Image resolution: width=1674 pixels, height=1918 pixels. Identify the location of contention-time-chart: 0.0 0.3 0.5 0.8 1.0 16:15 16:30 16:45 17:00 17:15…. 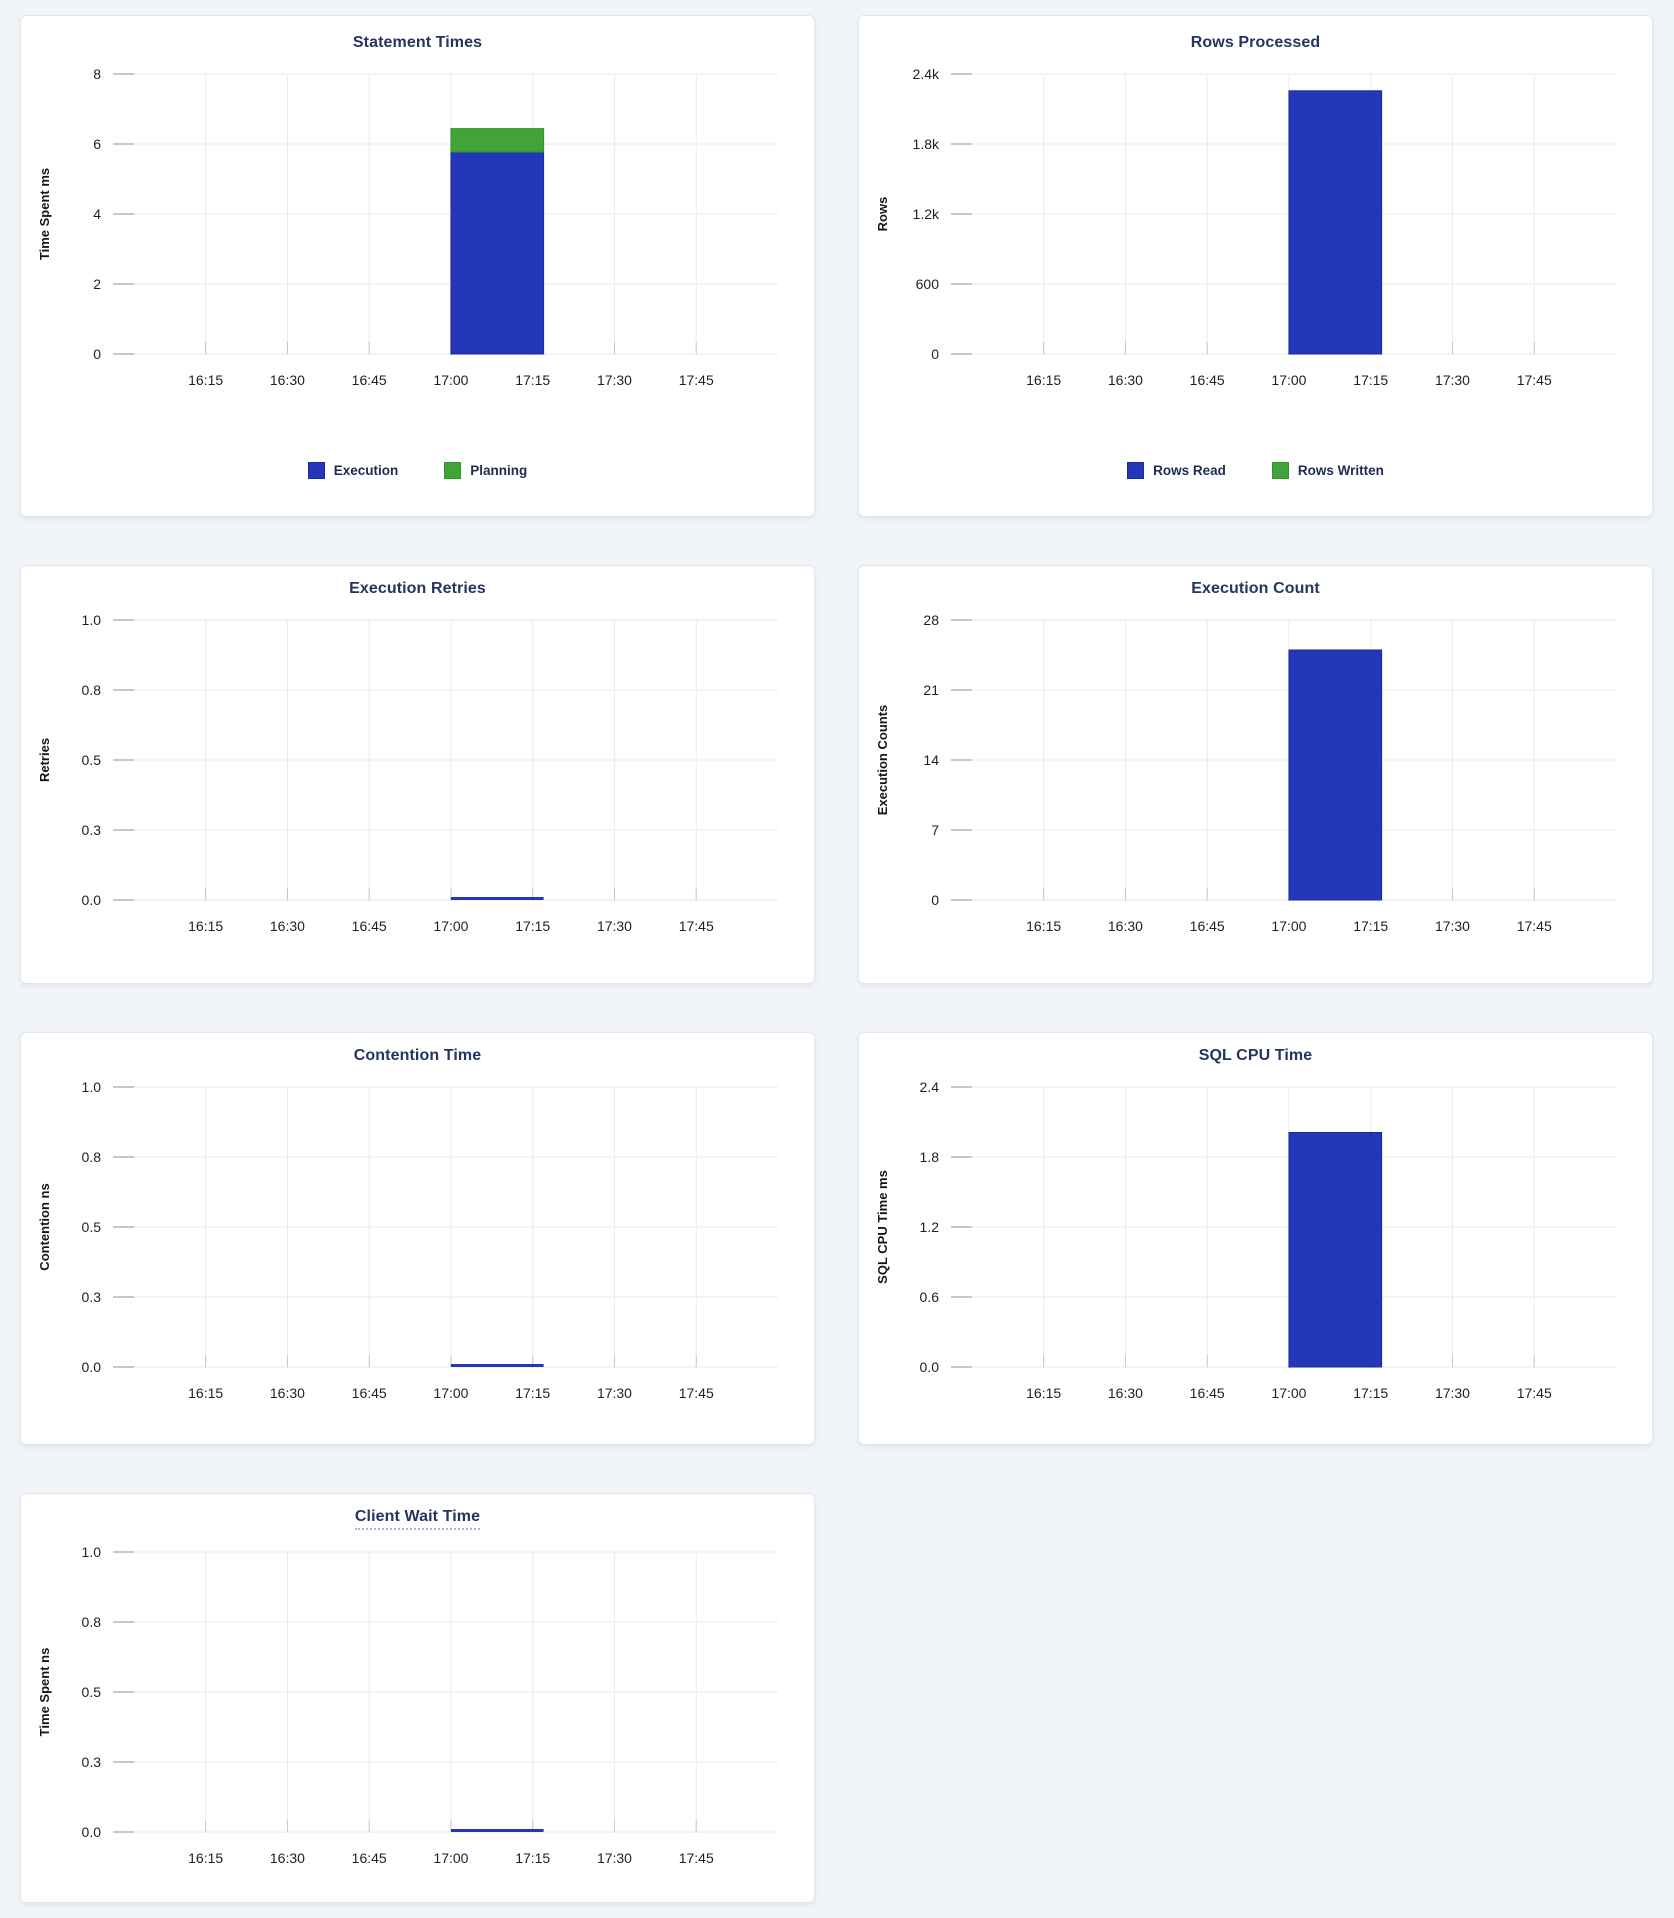
(417, 1239).